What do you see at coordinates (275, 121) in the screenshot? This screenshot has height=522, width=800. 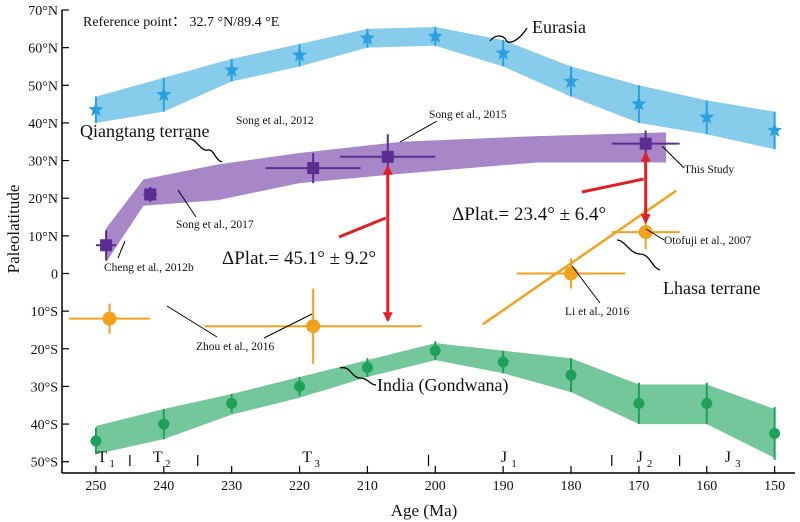 I see `label-song-2012: Song et al., 2012` at bounding box center [275, 121].